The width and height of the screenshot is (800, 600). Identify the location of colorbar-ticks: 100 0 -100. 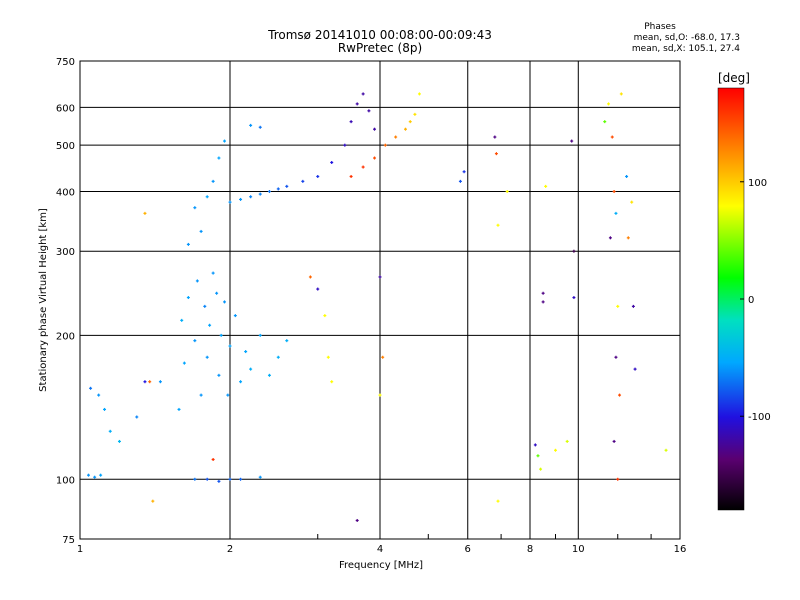
(755, 300).